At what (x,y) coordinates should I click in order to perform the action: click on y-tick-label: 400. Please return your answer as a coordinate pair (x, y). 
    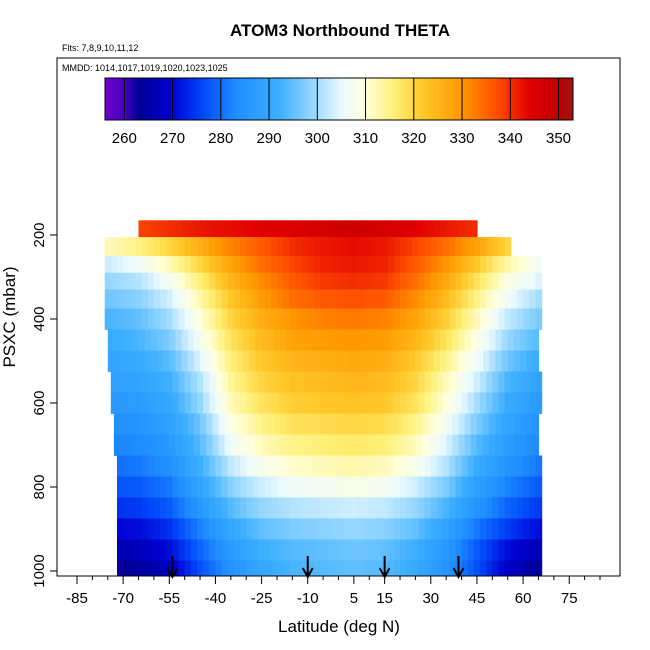
    Looking at the image, I should click on (39, 318).